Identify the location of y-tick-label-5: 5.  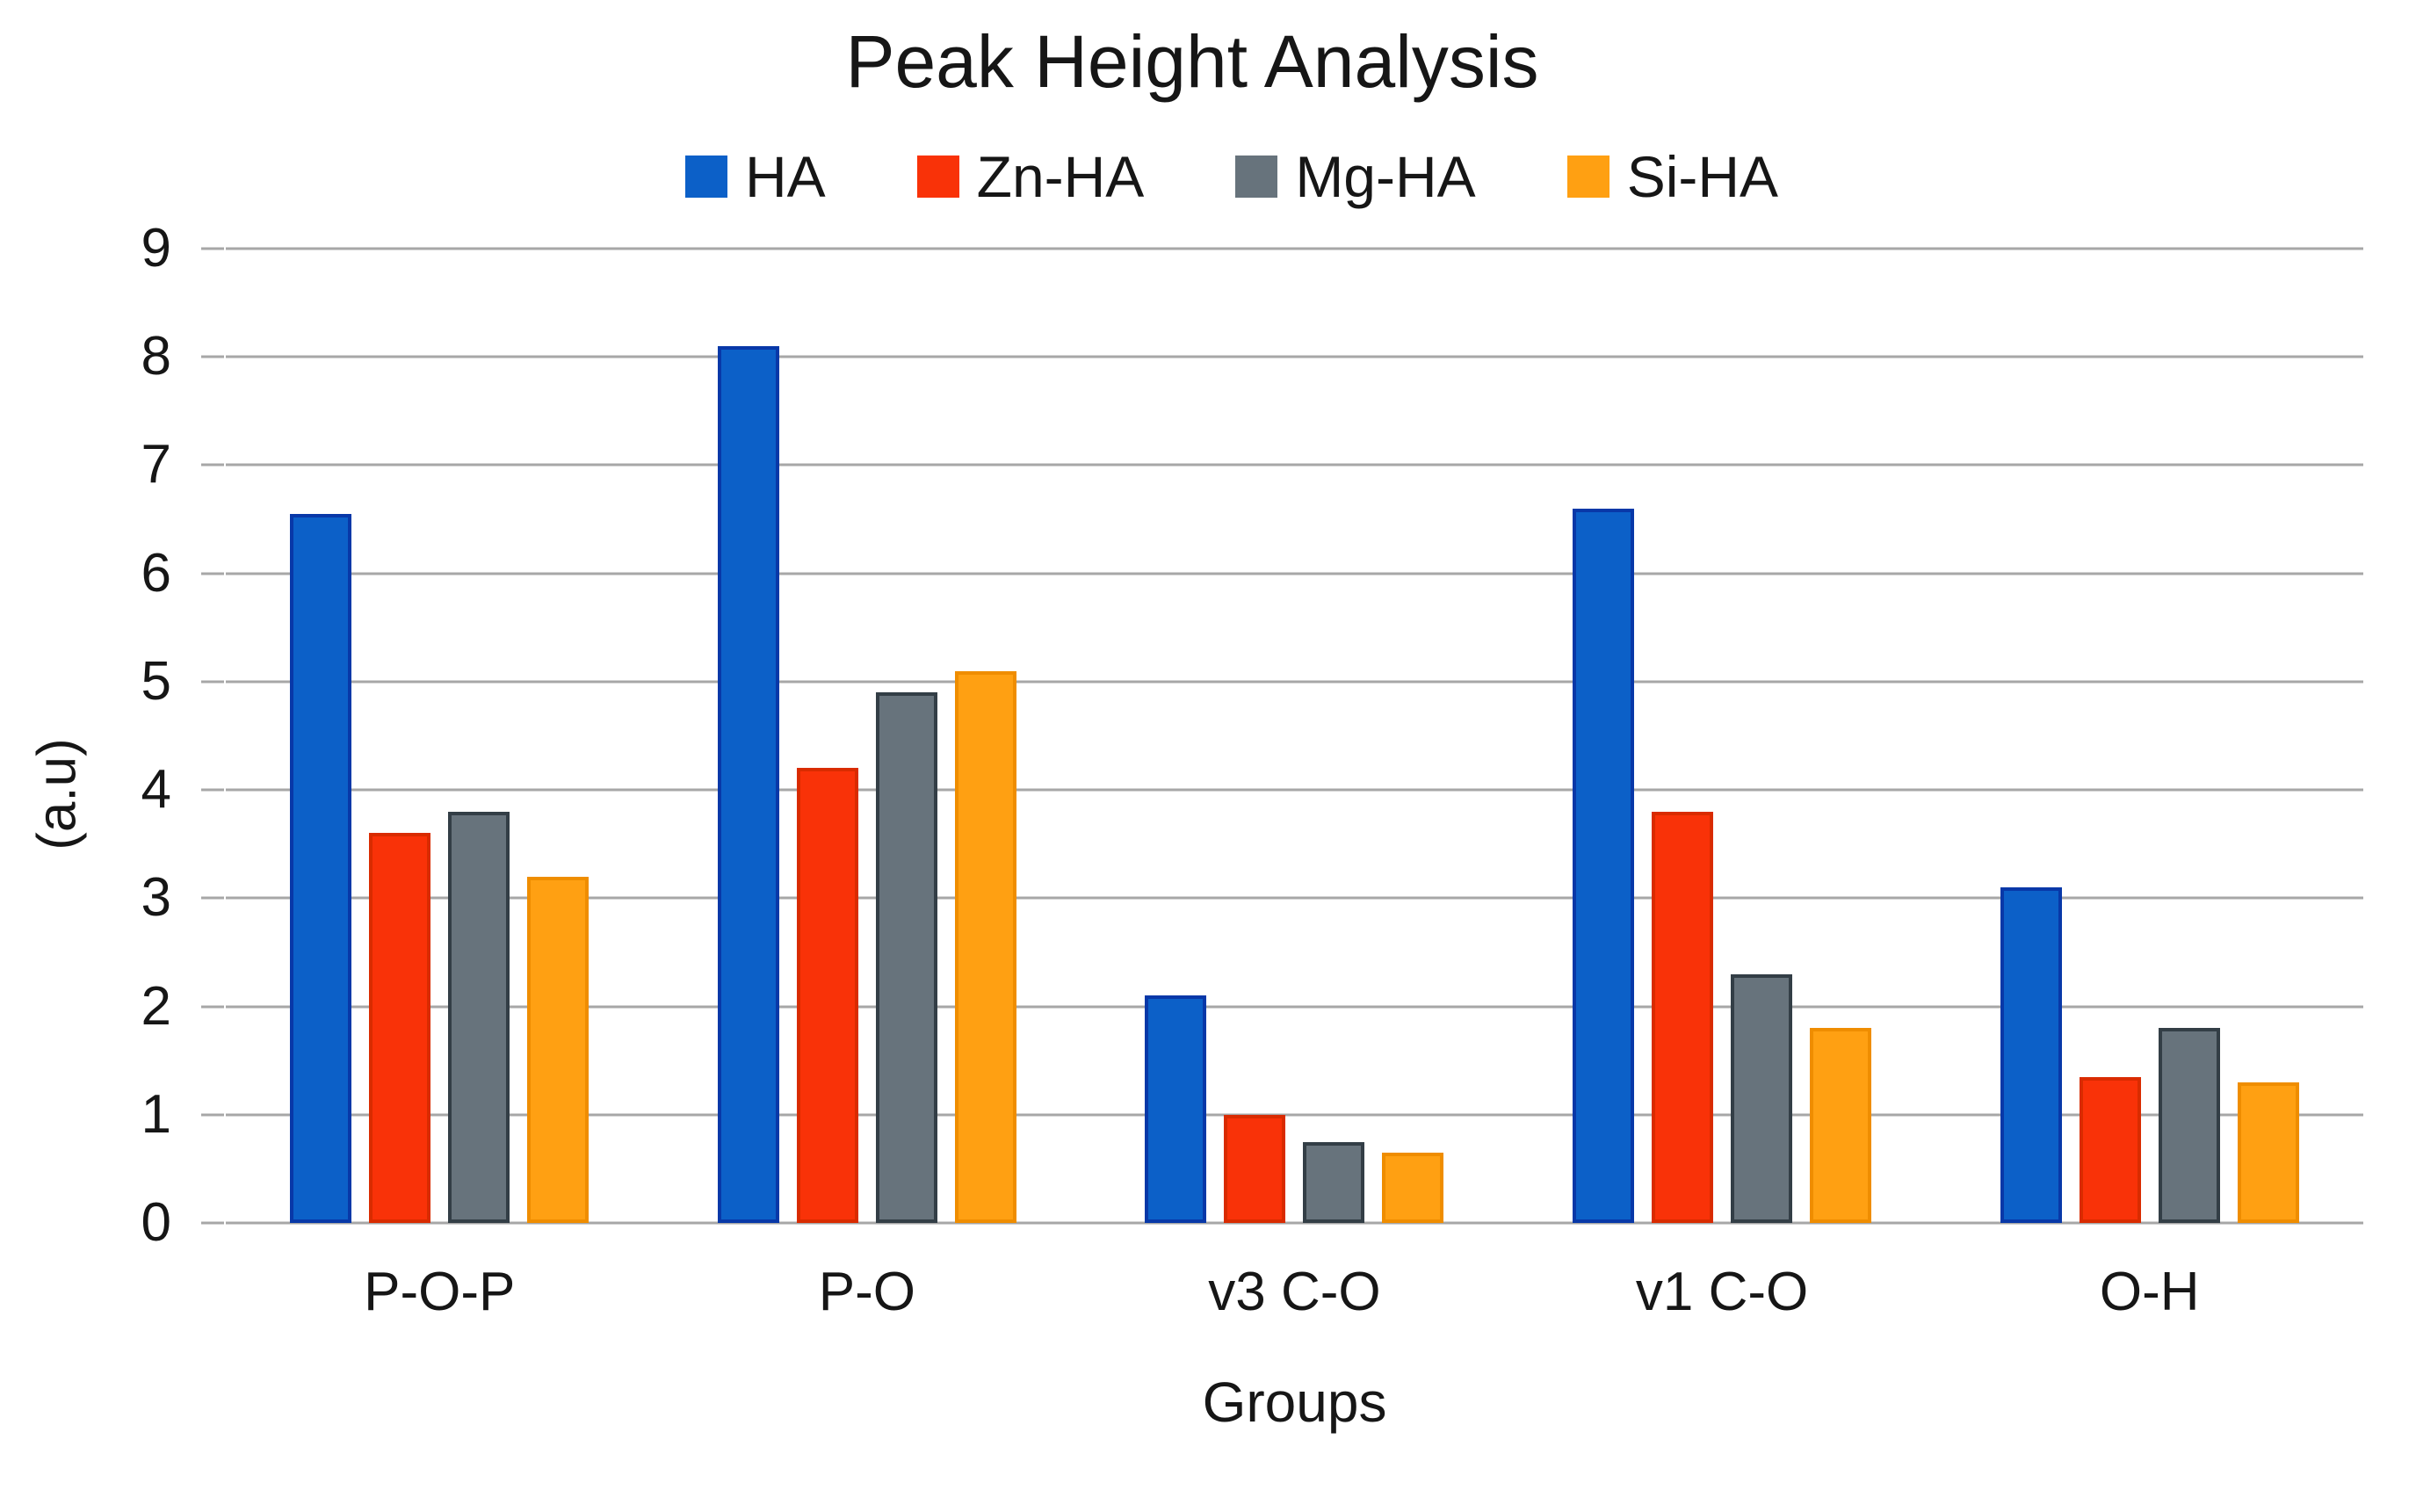
(156, 681).